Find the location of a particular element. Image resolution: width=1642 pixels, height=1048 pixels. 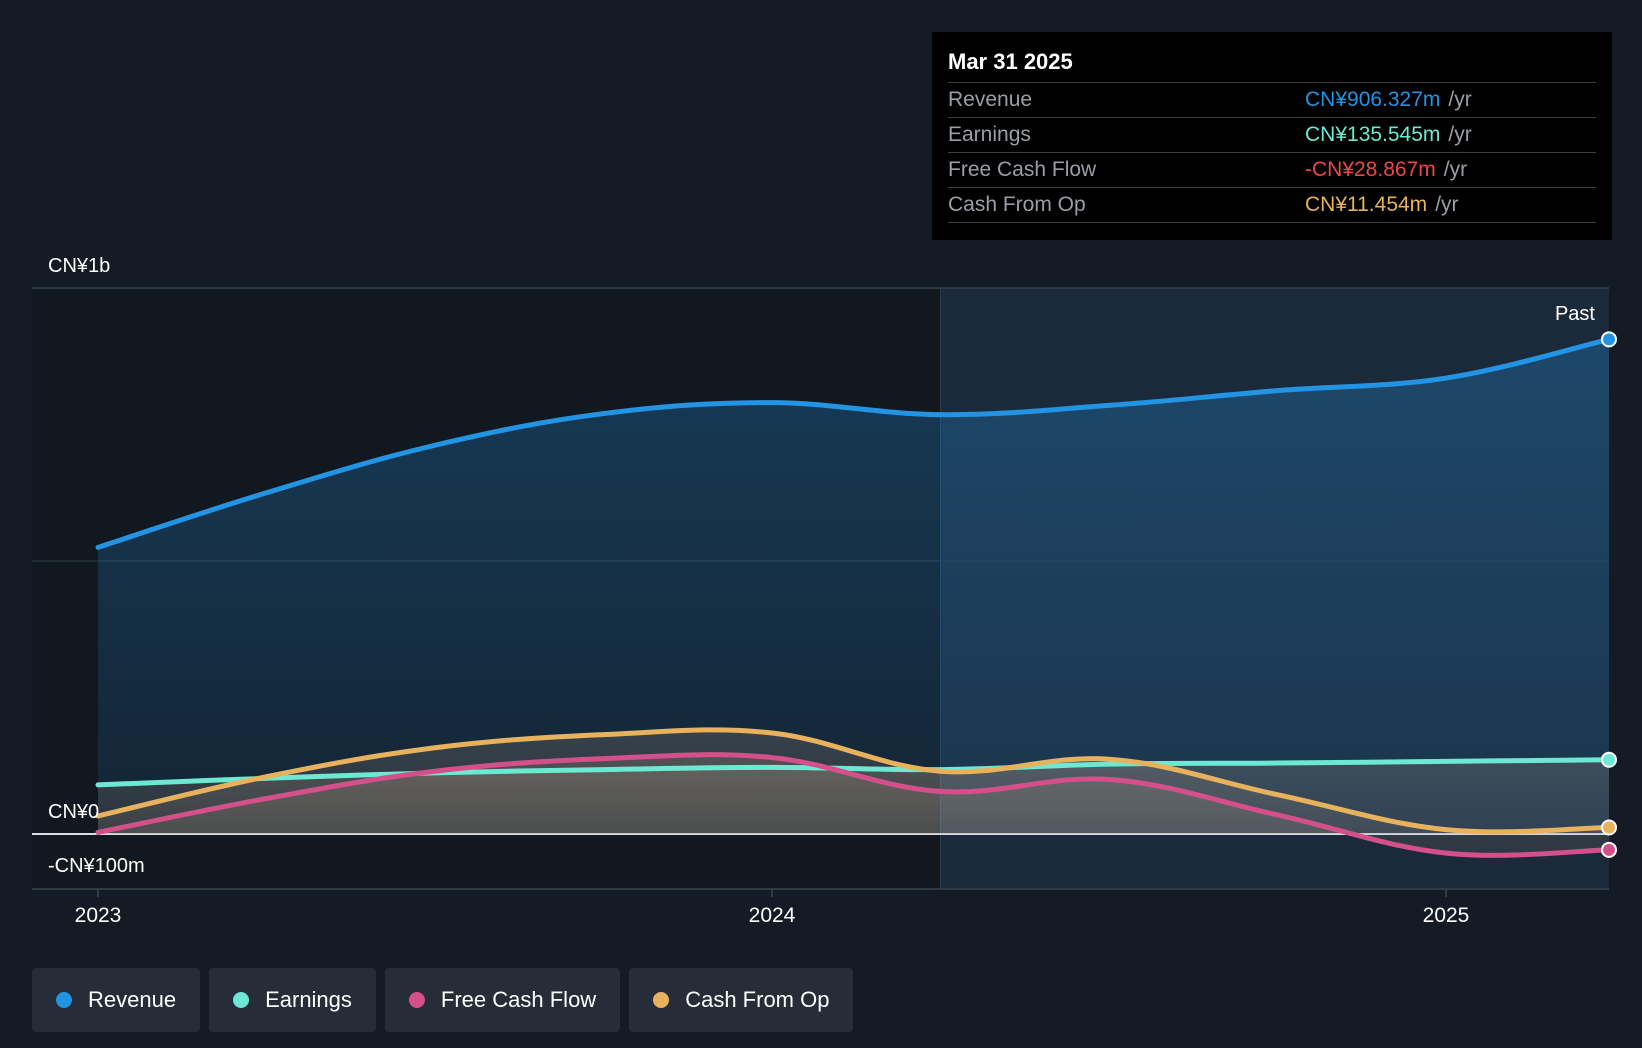

cash-from-op-endpoint is located at coordinates (1609, 827).